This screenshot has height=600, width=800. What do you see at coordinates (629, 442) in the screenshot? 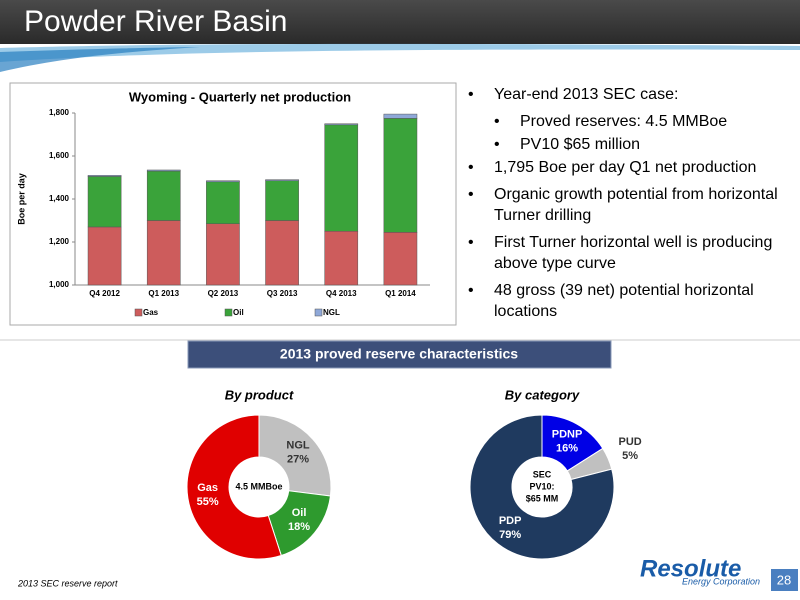
I see `slice-label: PUD` at bounding box center [629, 442].